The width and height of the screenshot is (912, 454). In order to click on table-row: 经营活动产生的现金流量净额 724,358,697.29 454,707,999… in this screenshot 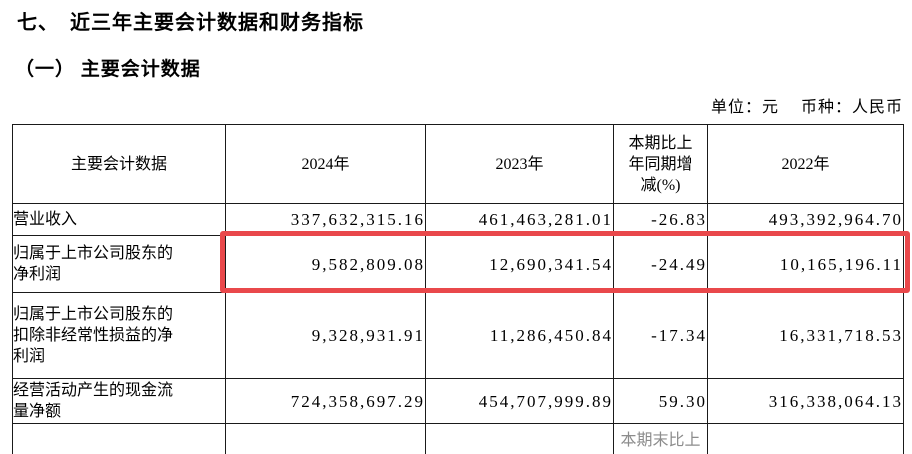, I will do `click(458, 401)`.